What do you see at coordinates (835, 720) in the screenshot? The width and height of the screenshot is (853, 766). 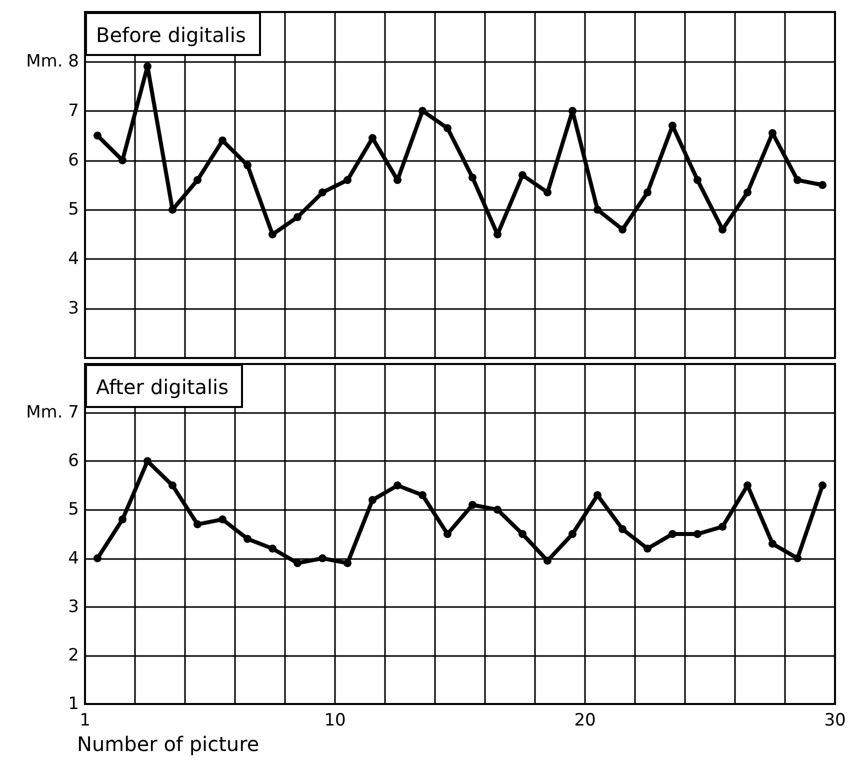 I see `x-tick-label: 30` at bounding box center [835, 720].